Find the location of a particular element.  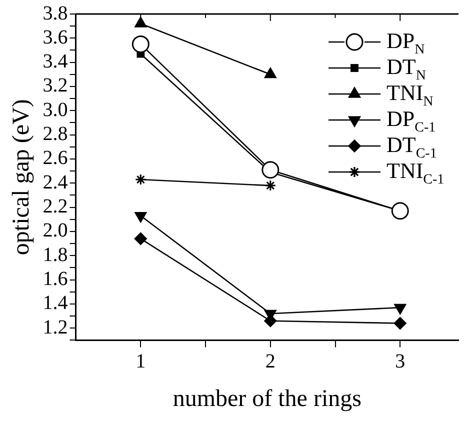

y-tick-label: 2.6 is located at coordinates (55, 158).